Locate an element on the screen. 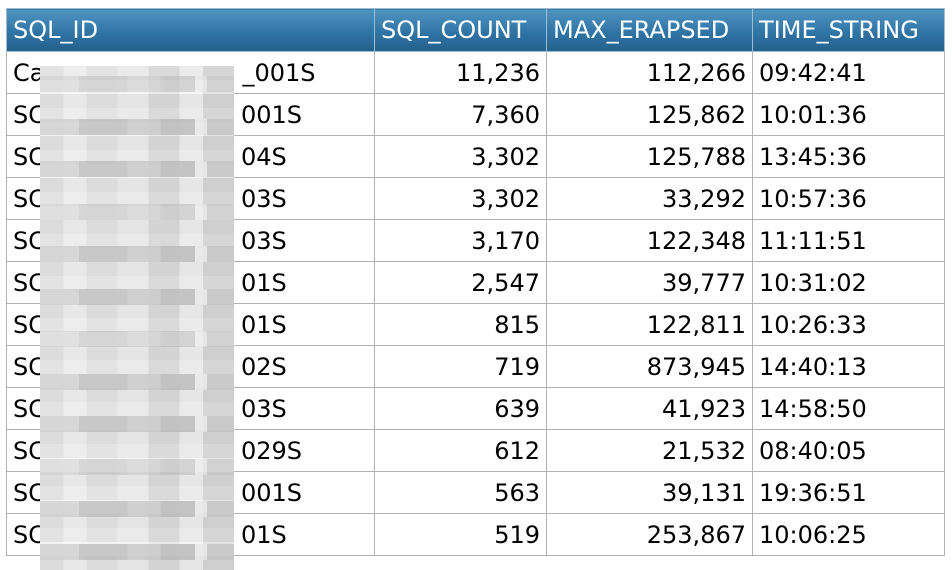 The width and height of the screenshot is (952, 570). header-row: SQL_ID SQL_COUNT MAX_ERAPSED TIME_STRING is located at coordinates (475, 30).